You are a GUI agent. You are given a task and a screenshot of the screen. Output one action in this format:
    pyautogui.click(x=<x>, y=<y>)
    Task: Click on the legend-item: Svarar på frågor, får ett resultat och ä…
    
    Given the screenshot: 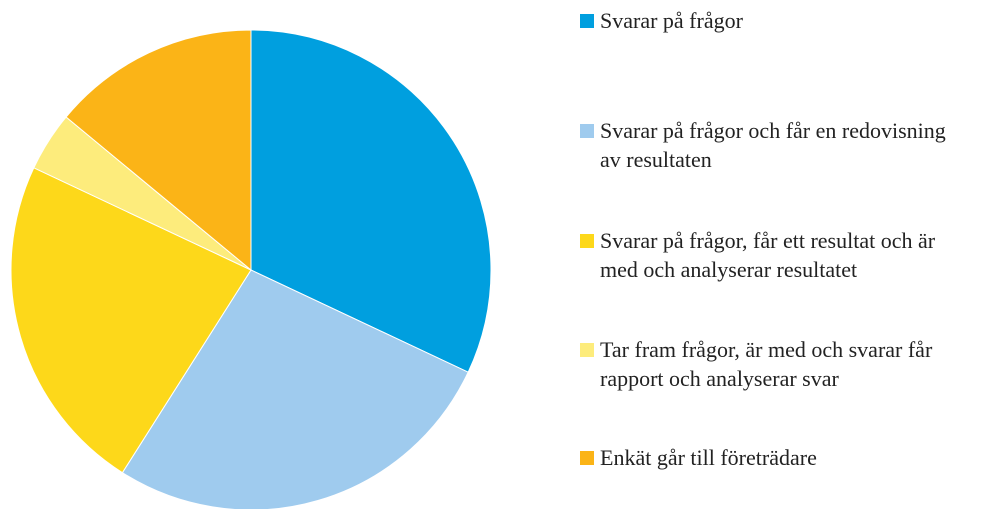 What is the action you would take?
    pyautogui.click(x=780, y=255)
    